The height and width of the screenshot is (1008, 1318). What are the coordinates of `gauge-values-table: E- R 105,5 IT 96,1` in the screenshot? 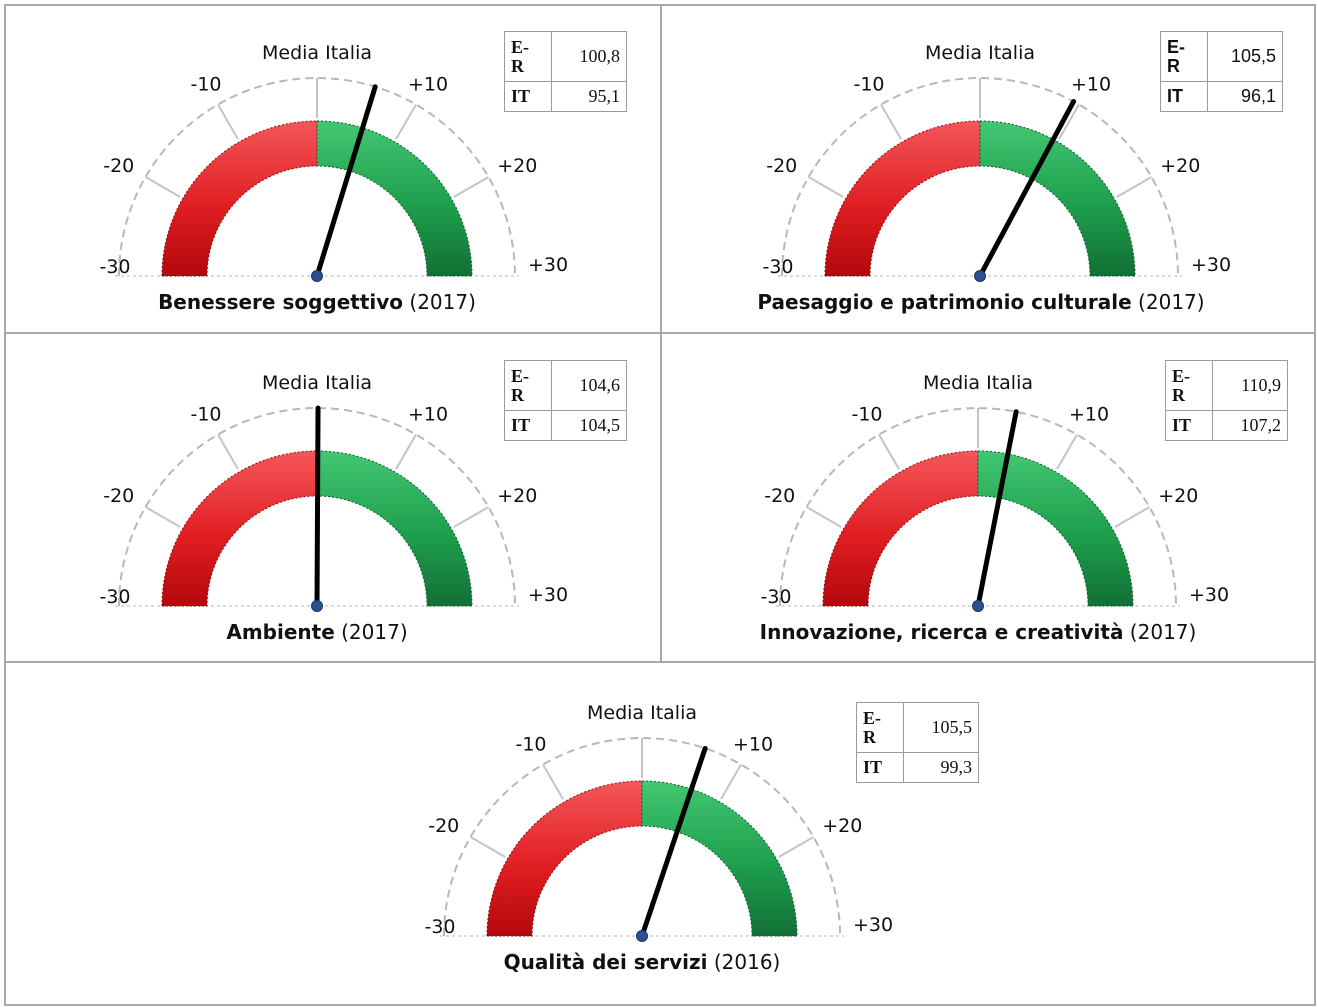 It's located at (1221, 71).